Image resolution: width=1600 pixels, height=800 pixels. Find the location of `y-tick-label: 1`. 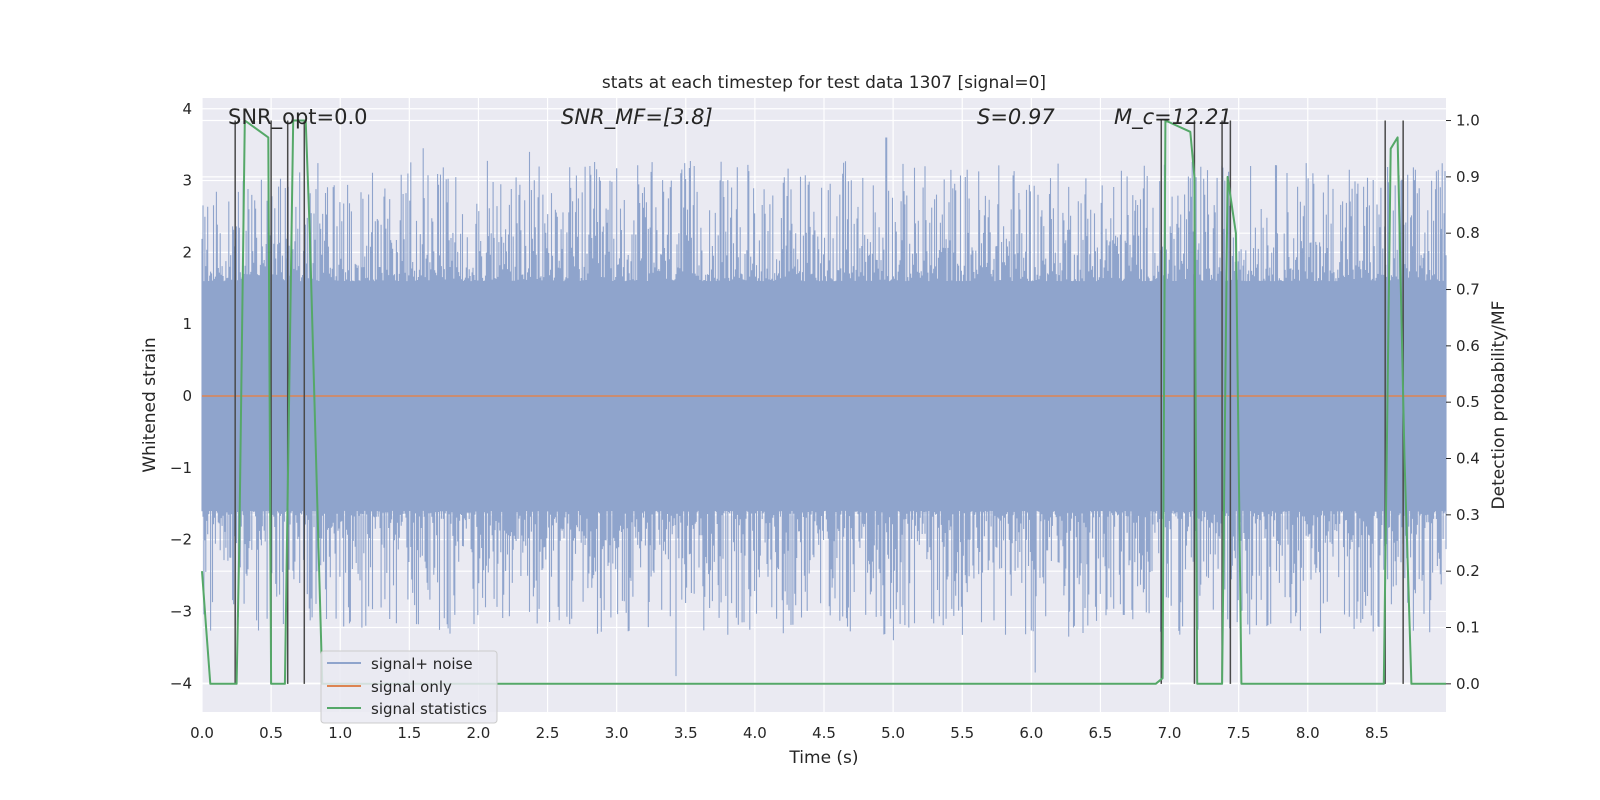

y-tick-label: 1 is located at coordinates (187, 324).